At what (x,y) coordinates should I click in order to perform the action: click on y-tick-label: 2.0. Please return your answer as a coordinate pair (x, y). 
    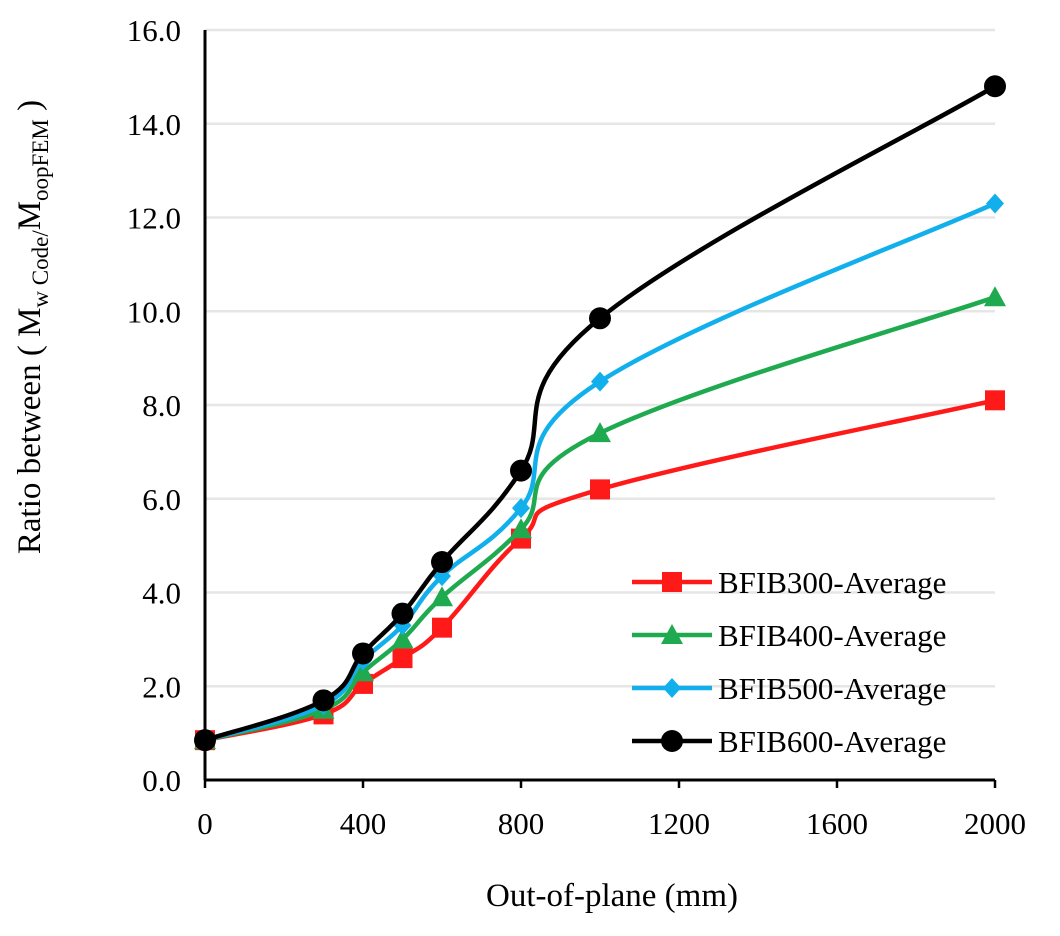
    Looking at the image, I should click on (161, 686).